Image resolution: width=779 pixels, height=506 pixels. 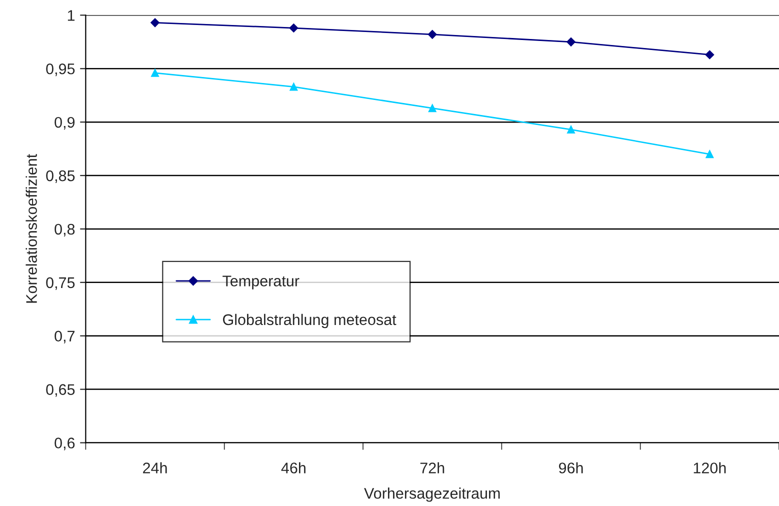 I want to click on x-tick-label: 24h, so click(x=155, y=468).